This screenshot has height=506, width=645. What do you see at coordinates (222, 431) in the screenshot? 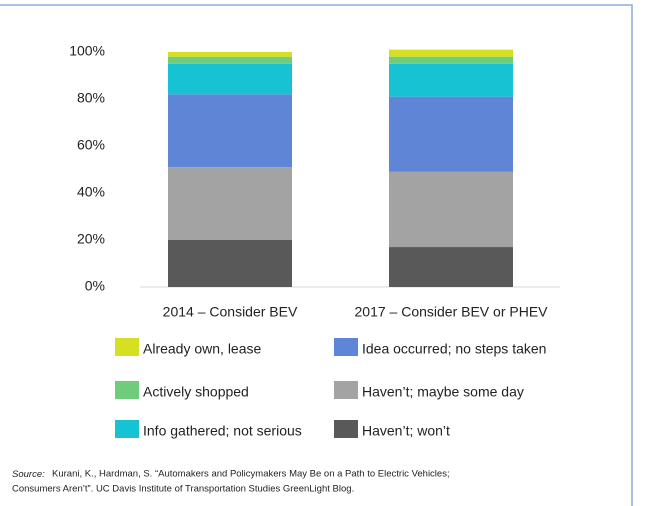
I see `legend-label: Info gathered; not serious` at bounding box center [222, 431].